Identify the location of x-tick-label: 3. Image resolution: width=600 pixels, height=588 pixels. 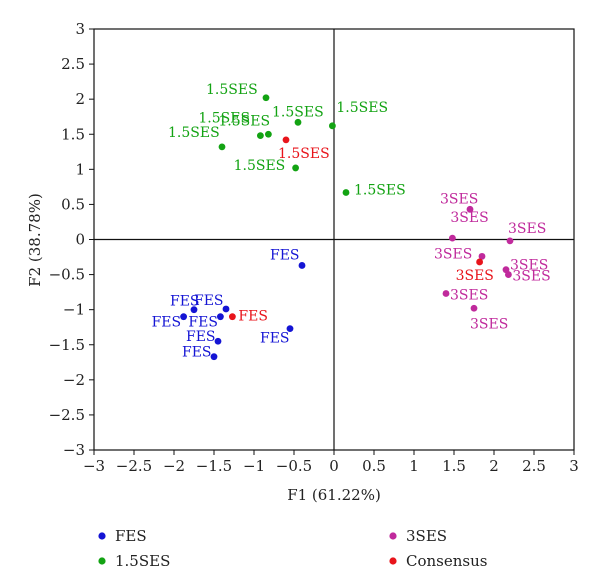
(574, 466).